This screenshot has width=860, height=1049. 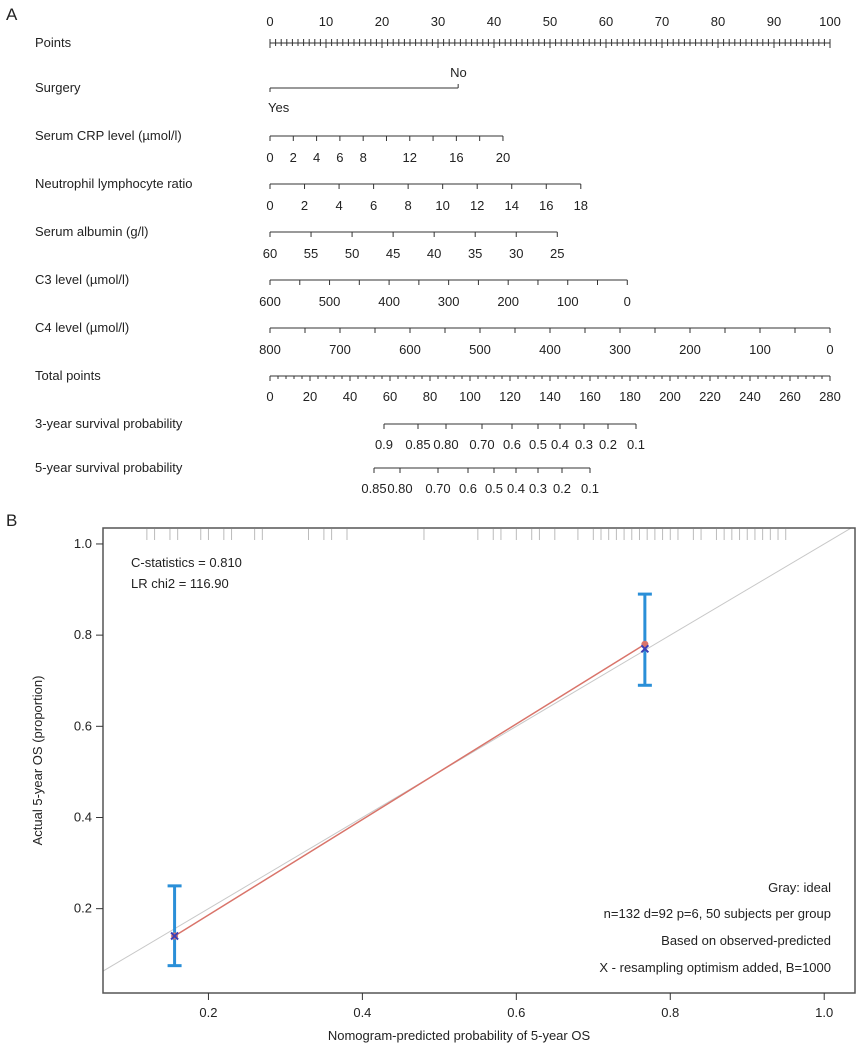 What do you see at coordinates (427, 198) in the screenshot?
I see `axis-3: 0 2 4 6 8 10 12 14 16 18` at bounding box center [427, 198].